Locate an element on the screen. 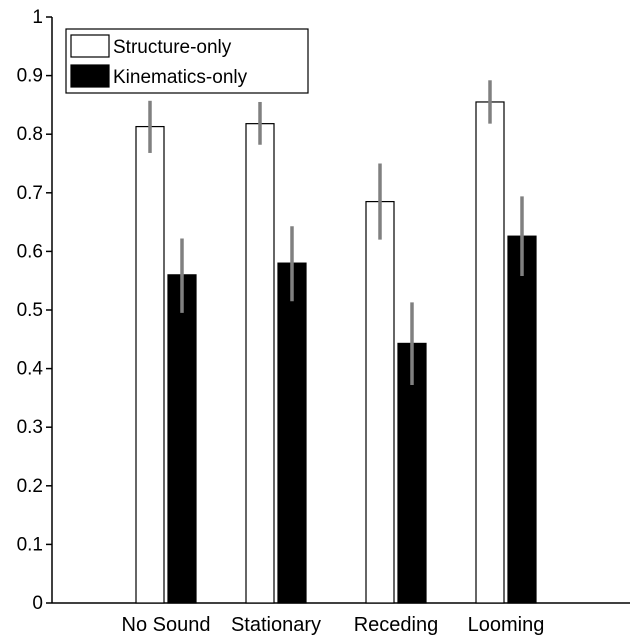 This screenshot has width=633, height=638. y-tick-label: 0 is located at coordinates (37, 603).